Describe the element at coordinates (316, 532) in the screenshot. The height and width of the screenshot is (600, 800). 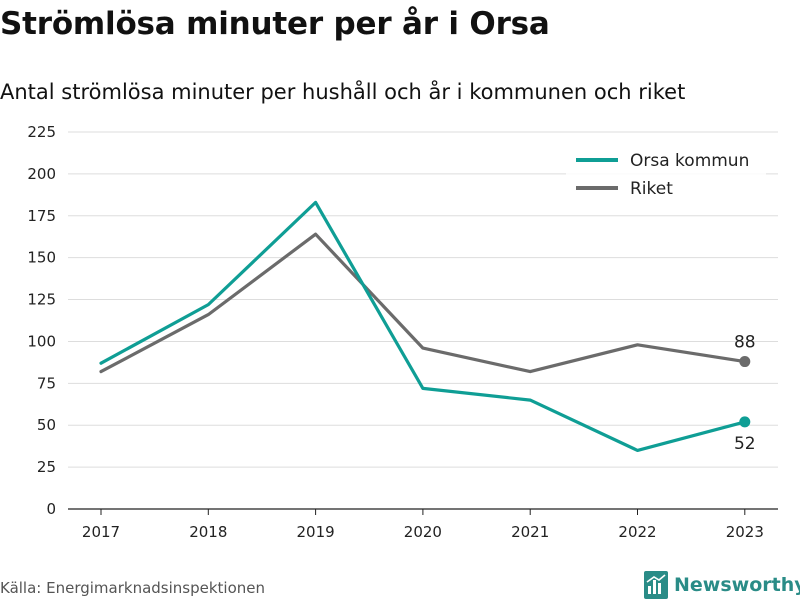
I see `x-tick-label: 2019` at that location.